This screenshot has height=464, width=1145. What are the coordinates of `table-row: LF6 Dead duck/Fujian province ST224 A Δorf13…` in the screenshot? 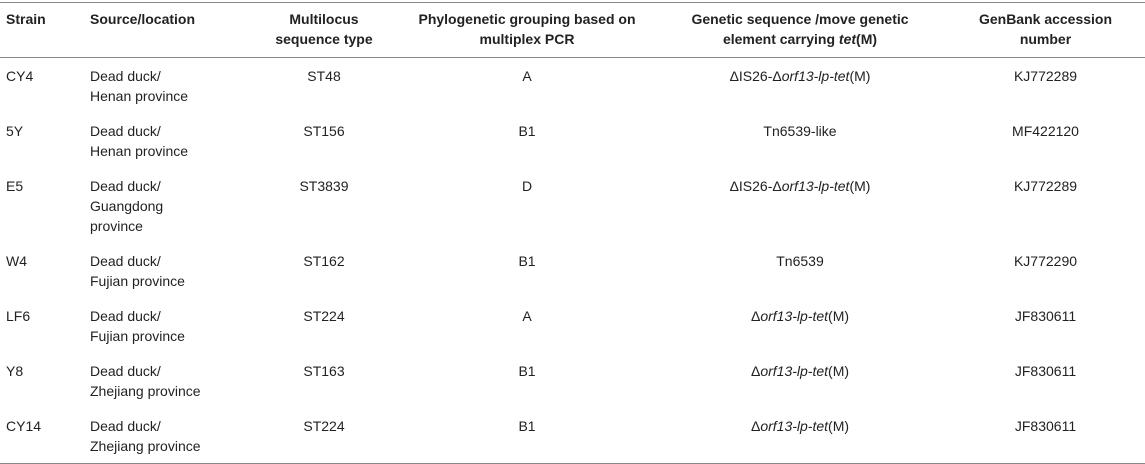 It's located at (572, 325).